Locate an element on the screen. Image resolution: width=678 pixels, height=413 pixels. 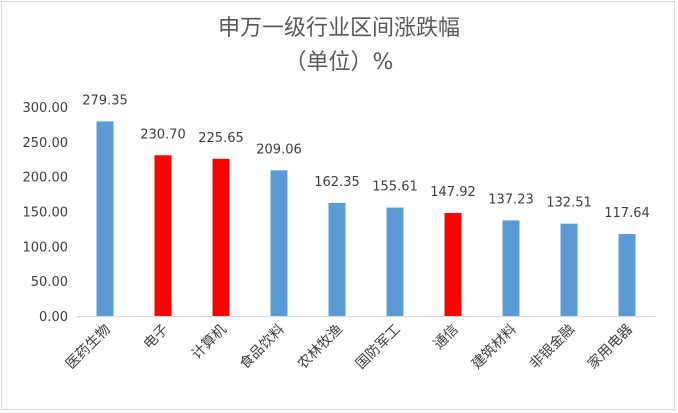
x-tick-label: 家用电器 is located at coordinates (610, 347).